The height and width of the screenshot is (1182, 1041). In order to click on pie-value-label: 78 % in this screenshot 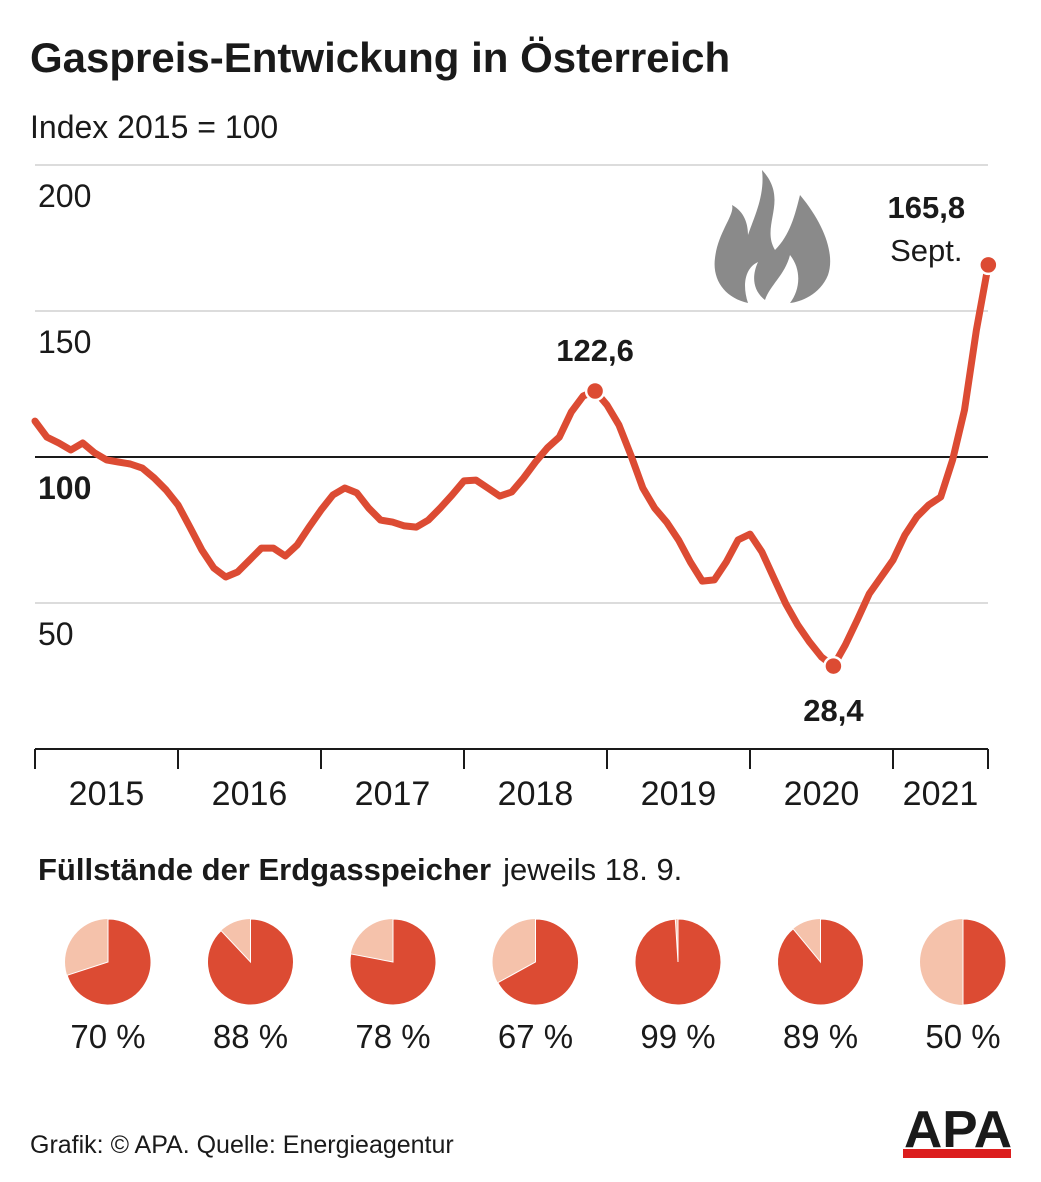, I will do `click(392, 1036)`.